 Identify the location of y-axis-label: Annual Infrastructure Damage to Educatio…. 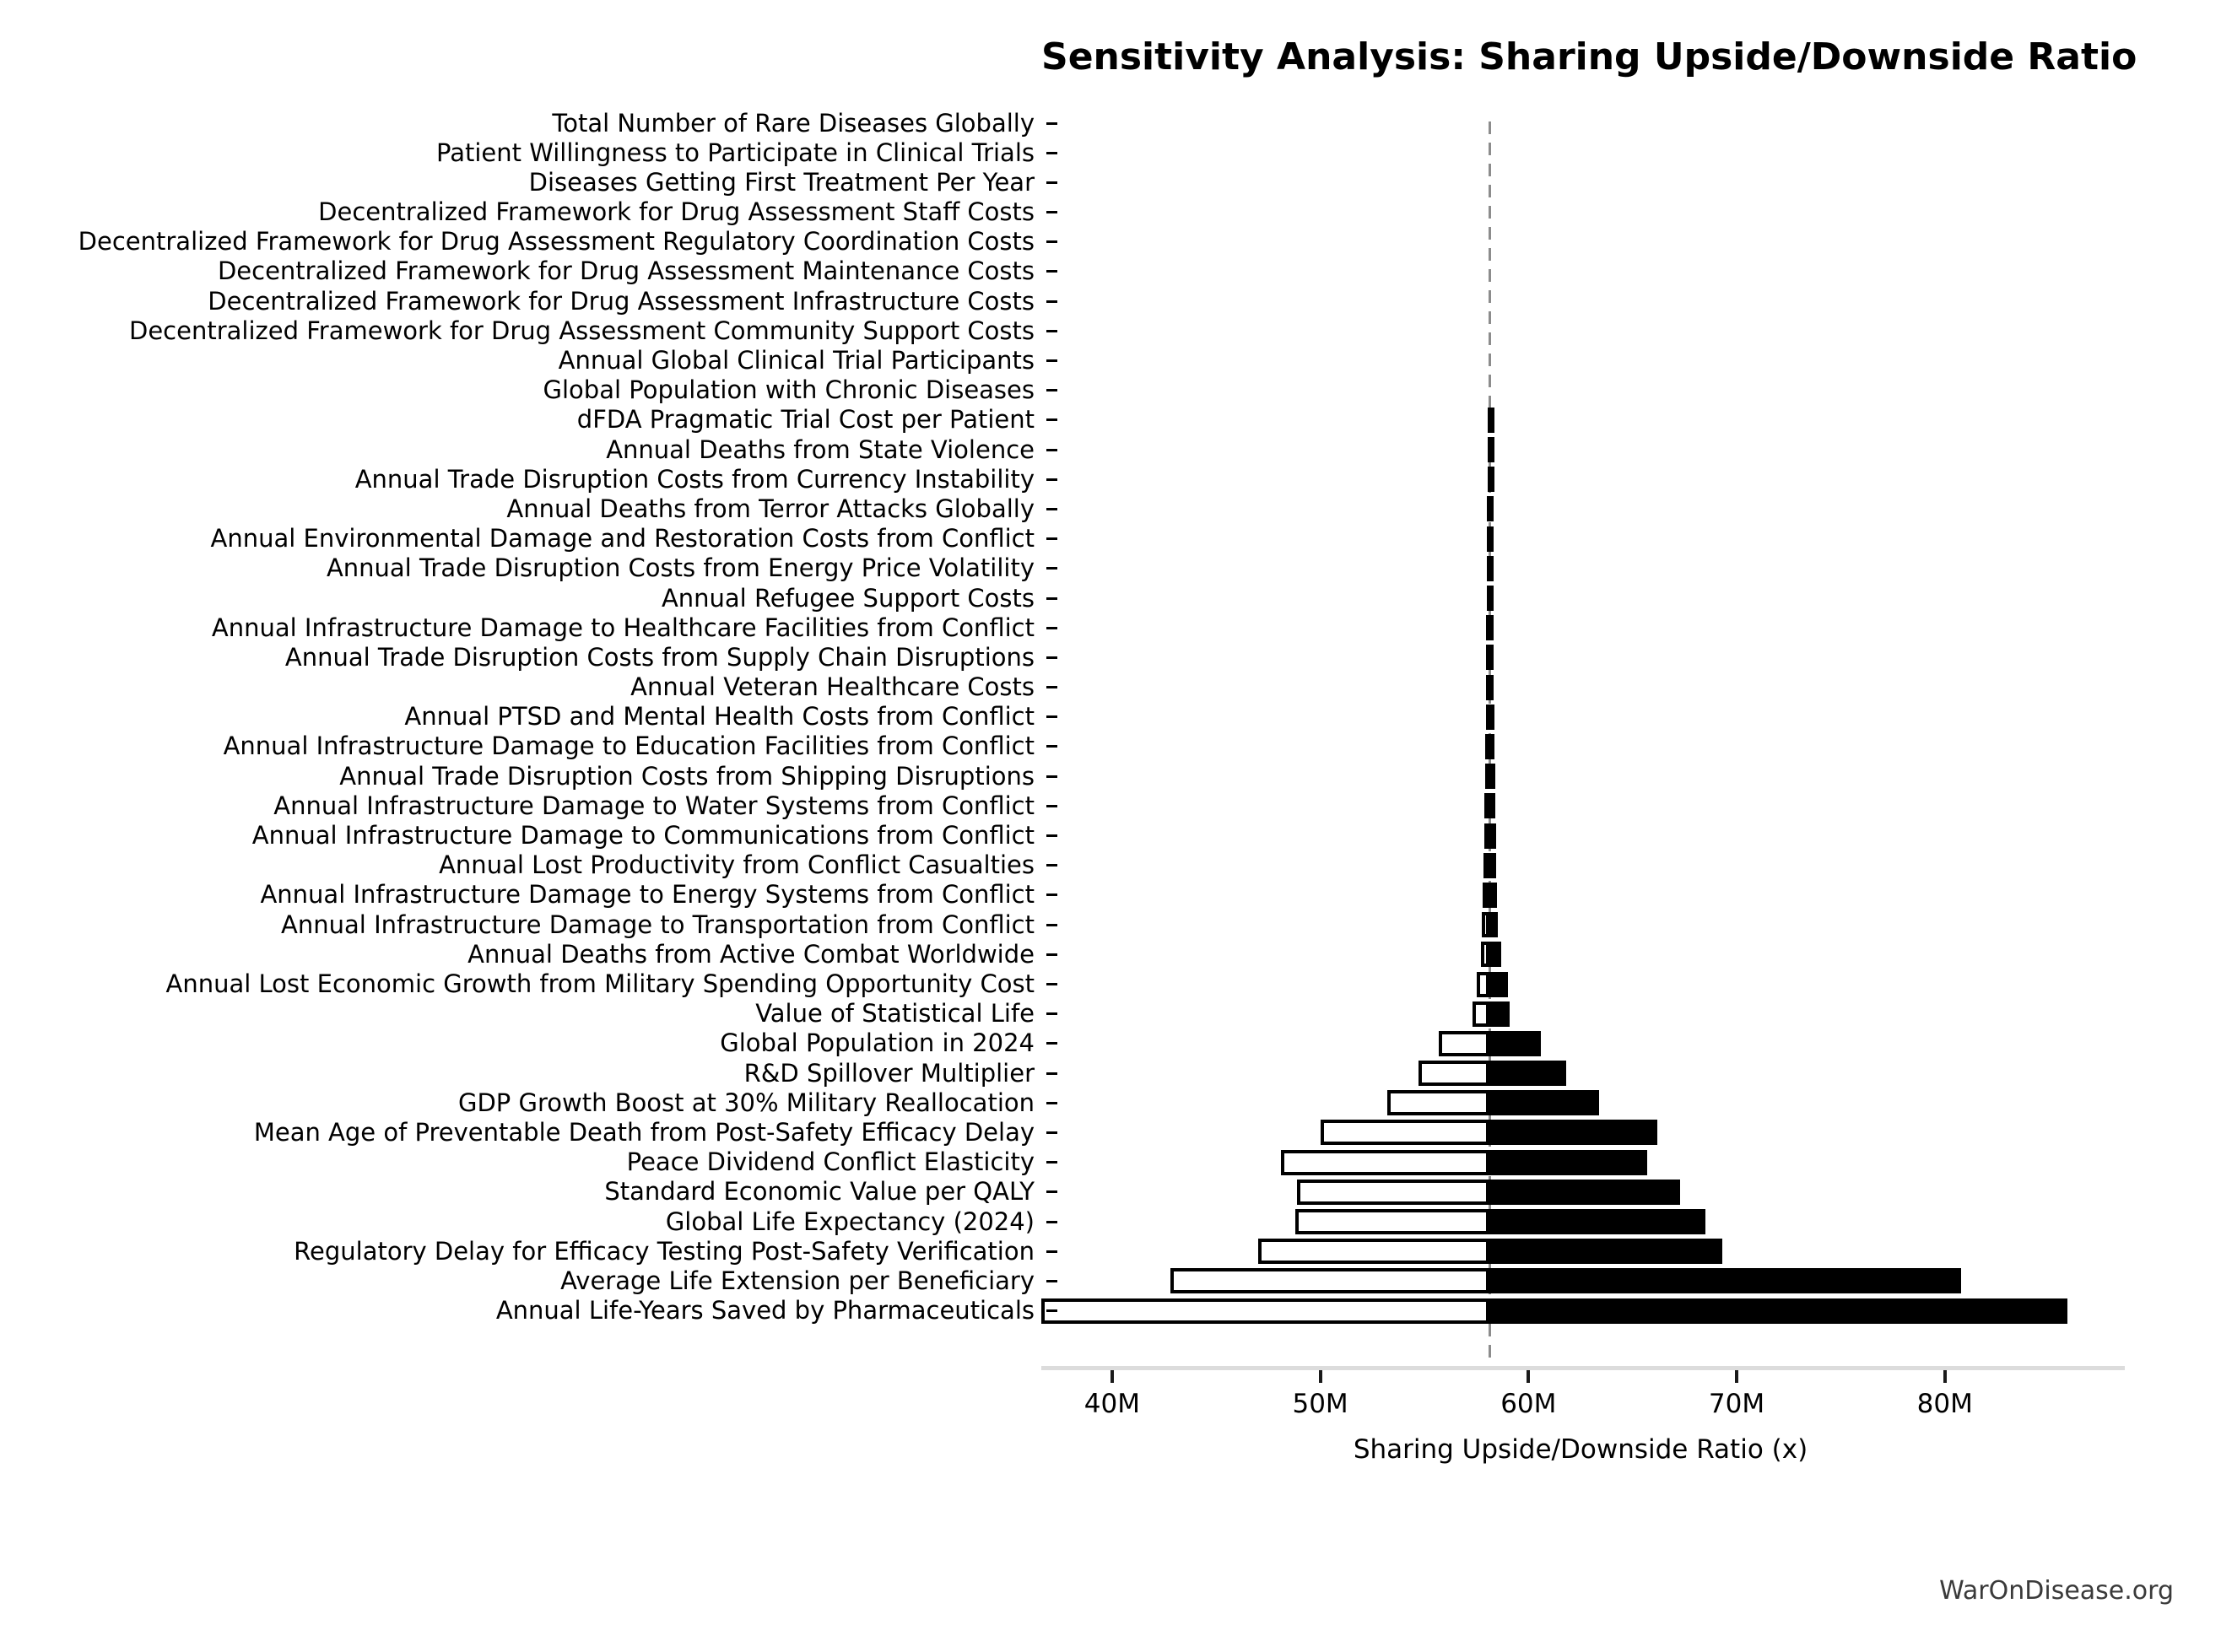
(629, 746).